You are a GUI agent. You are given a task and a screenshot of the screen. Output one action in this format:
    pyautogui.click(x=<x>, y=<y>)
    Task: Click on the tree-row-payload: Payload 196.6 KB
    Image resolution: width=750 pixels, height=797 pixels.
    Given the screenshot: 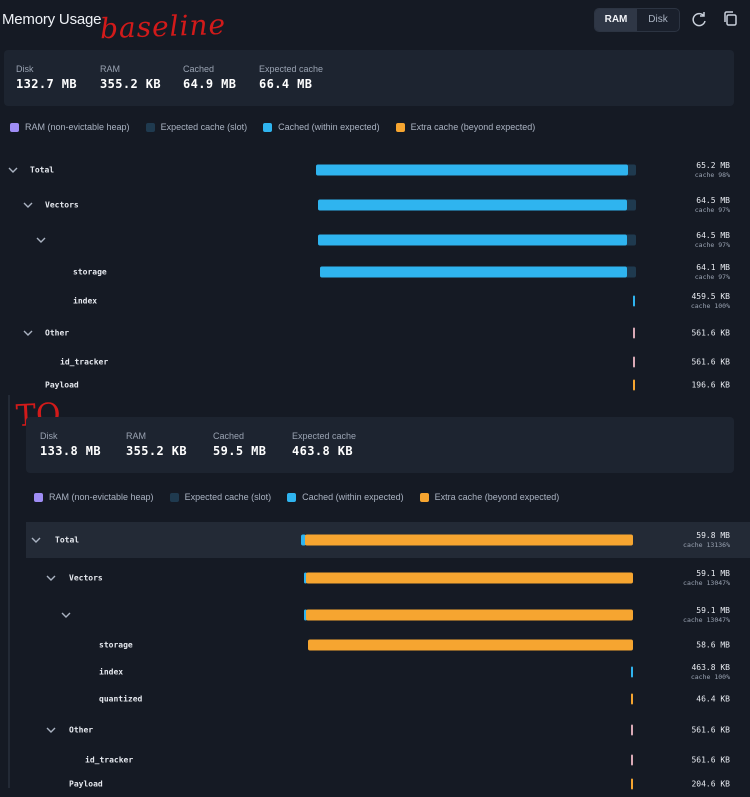 What is the action you would take?
    pyautogui.click(x=387, y=385)
    